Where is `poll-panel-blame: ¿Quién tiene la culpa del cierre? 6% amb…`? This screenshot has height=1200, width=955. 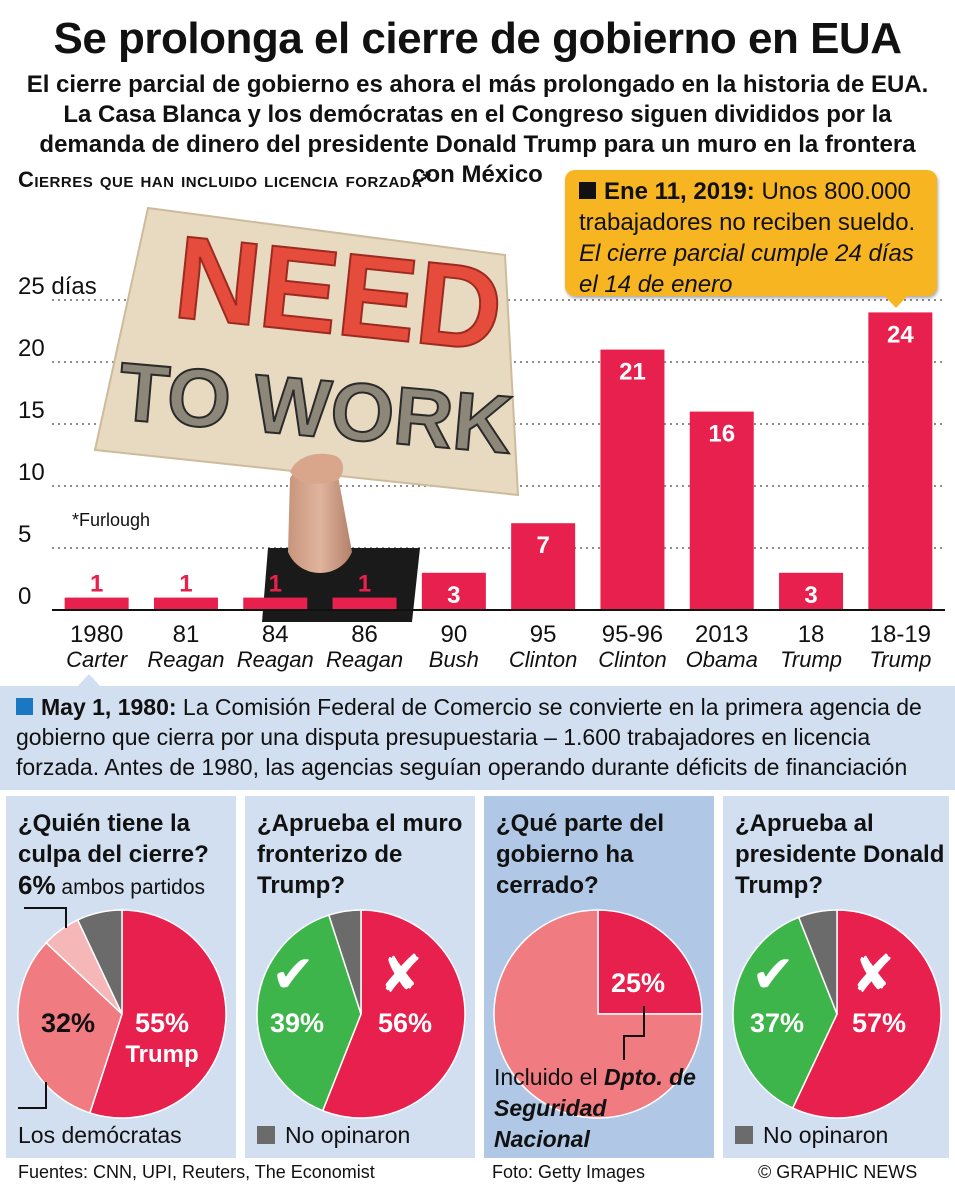 poll-panel-blame: ¿Quién tiene la culpa del cierre? 6% amb… is located at coordinates (121, 977).